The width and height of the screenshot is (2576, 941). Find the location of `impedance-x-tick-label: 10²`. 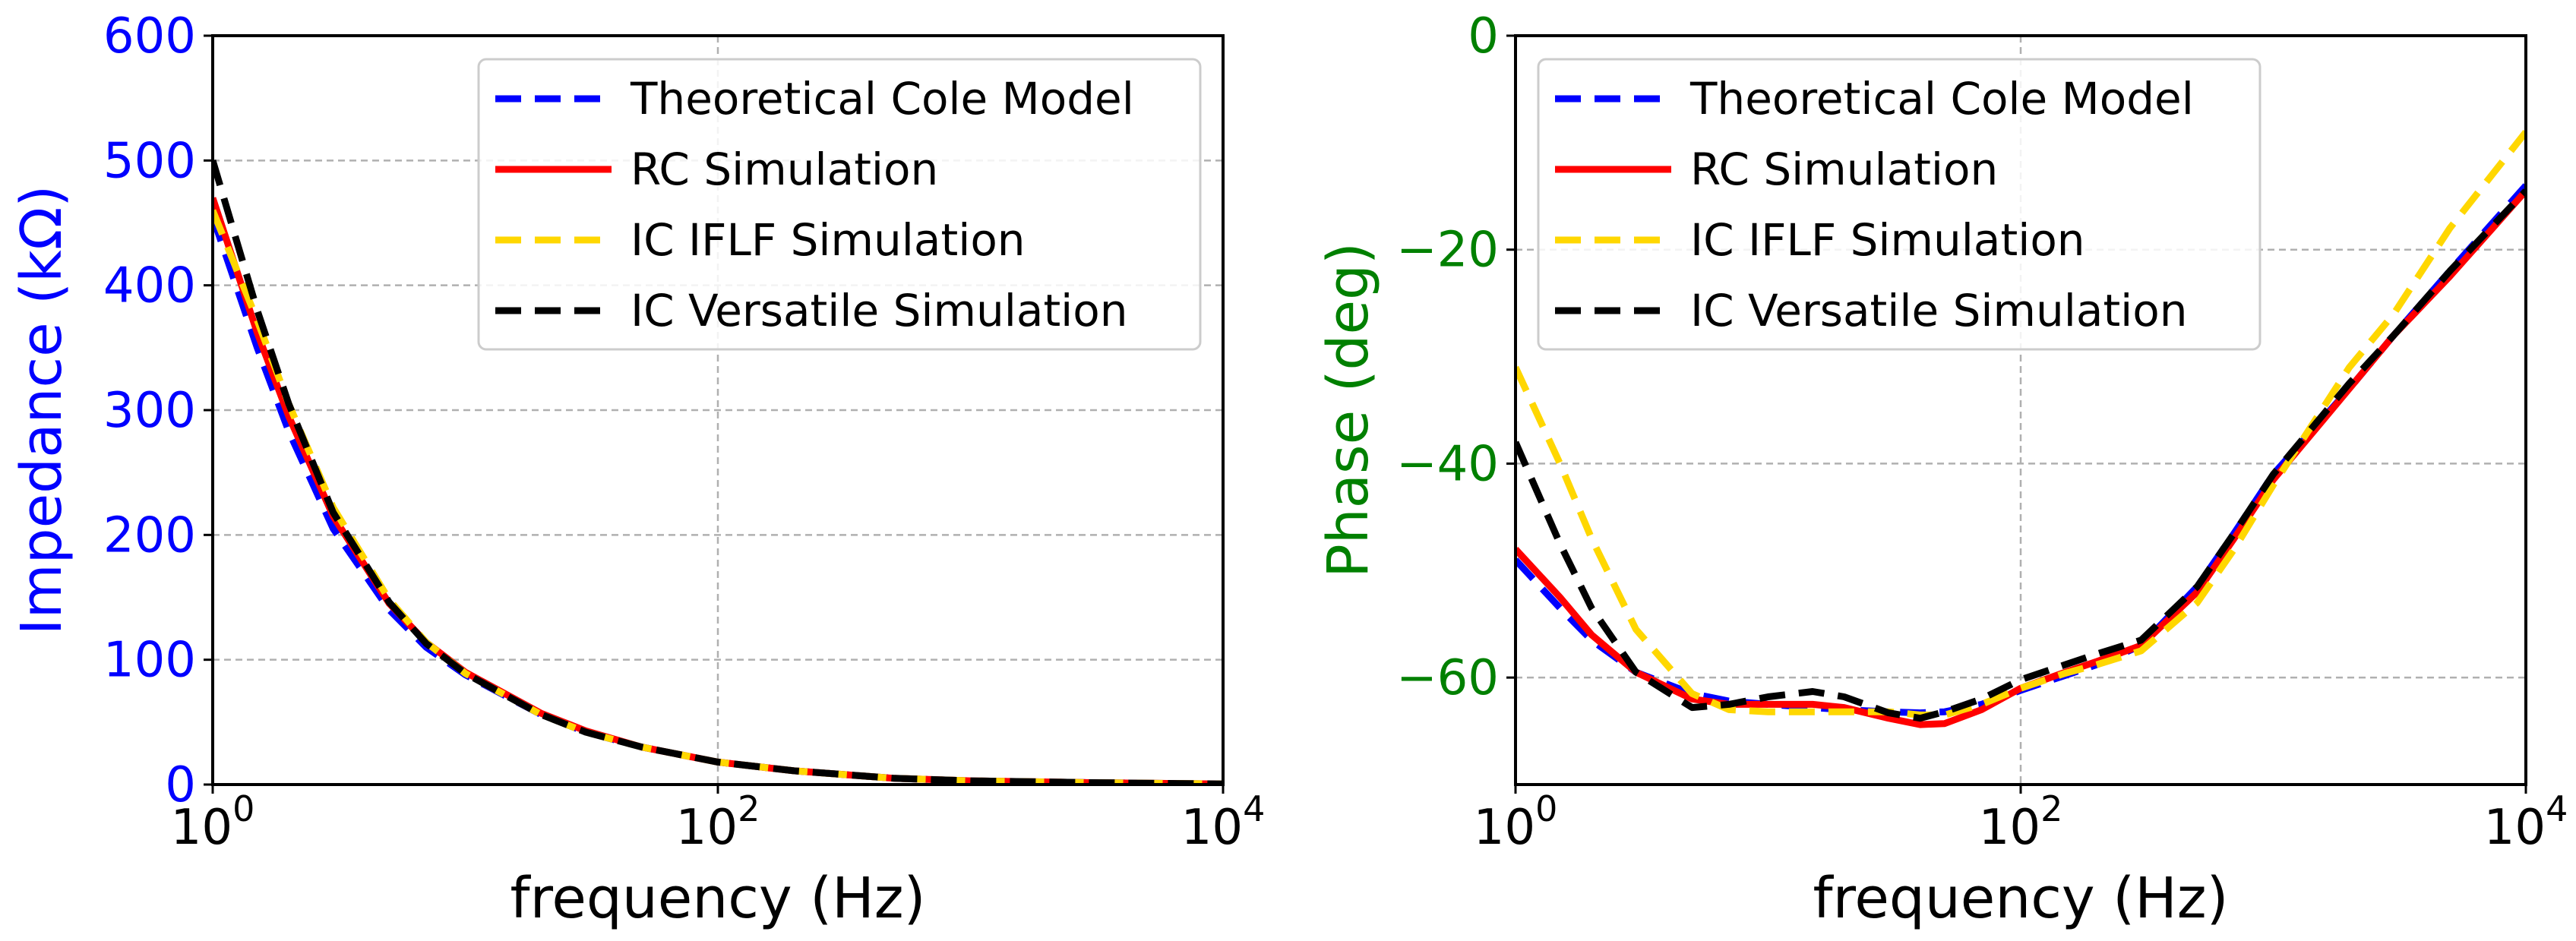

impedance-x-tick-label: 10² is located at coordinates (718, 822).